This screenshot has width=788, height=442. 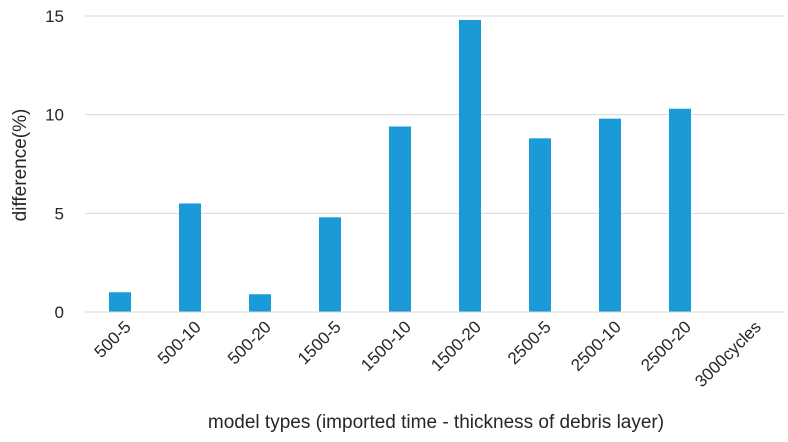 What do you see at coordinates (59, 213) in the screenshot?
I see `y-tick-label: 5` at bounding box center [59, 213].